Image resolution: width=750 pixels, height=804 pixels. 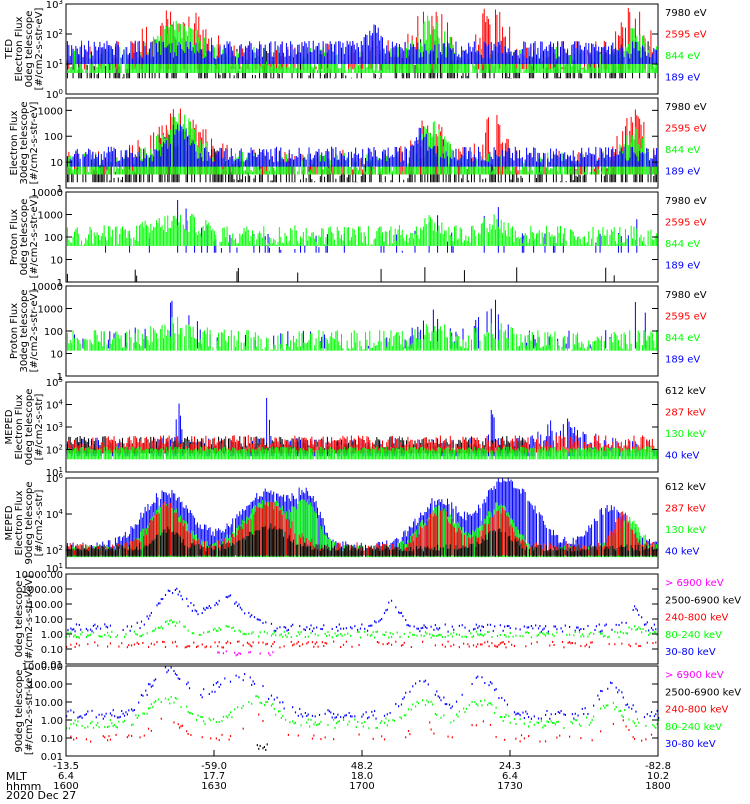 What do you see at coordinates (54, 382) in the screenshot?
I see `y-tick-label: 10⁵` at bounding box center [54, 382].